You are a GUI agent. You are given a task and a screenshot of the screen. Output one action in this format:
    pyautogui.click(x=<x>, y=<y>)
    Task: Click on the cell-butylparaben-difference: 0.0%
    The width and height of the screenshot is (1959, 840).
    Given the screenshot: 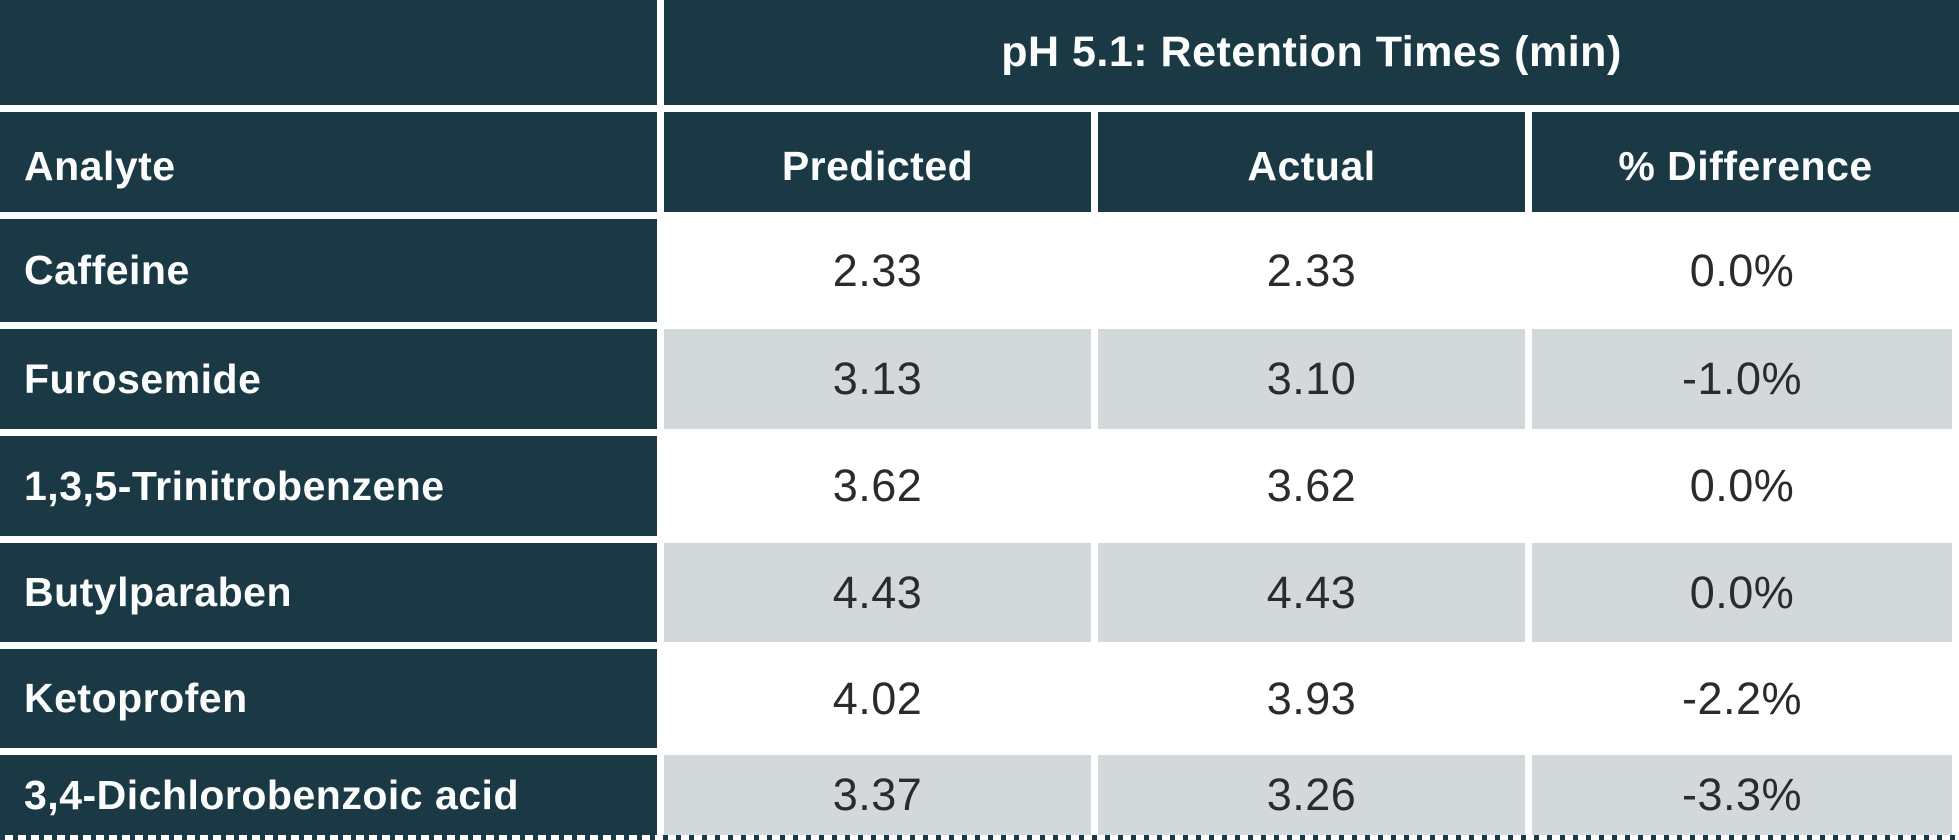 What is the action you would take?
    pyautogui.click(x=1742, y=592)
    